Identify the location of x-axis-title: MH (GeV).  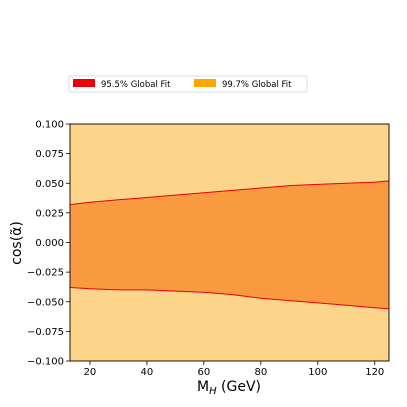
(229, 388).